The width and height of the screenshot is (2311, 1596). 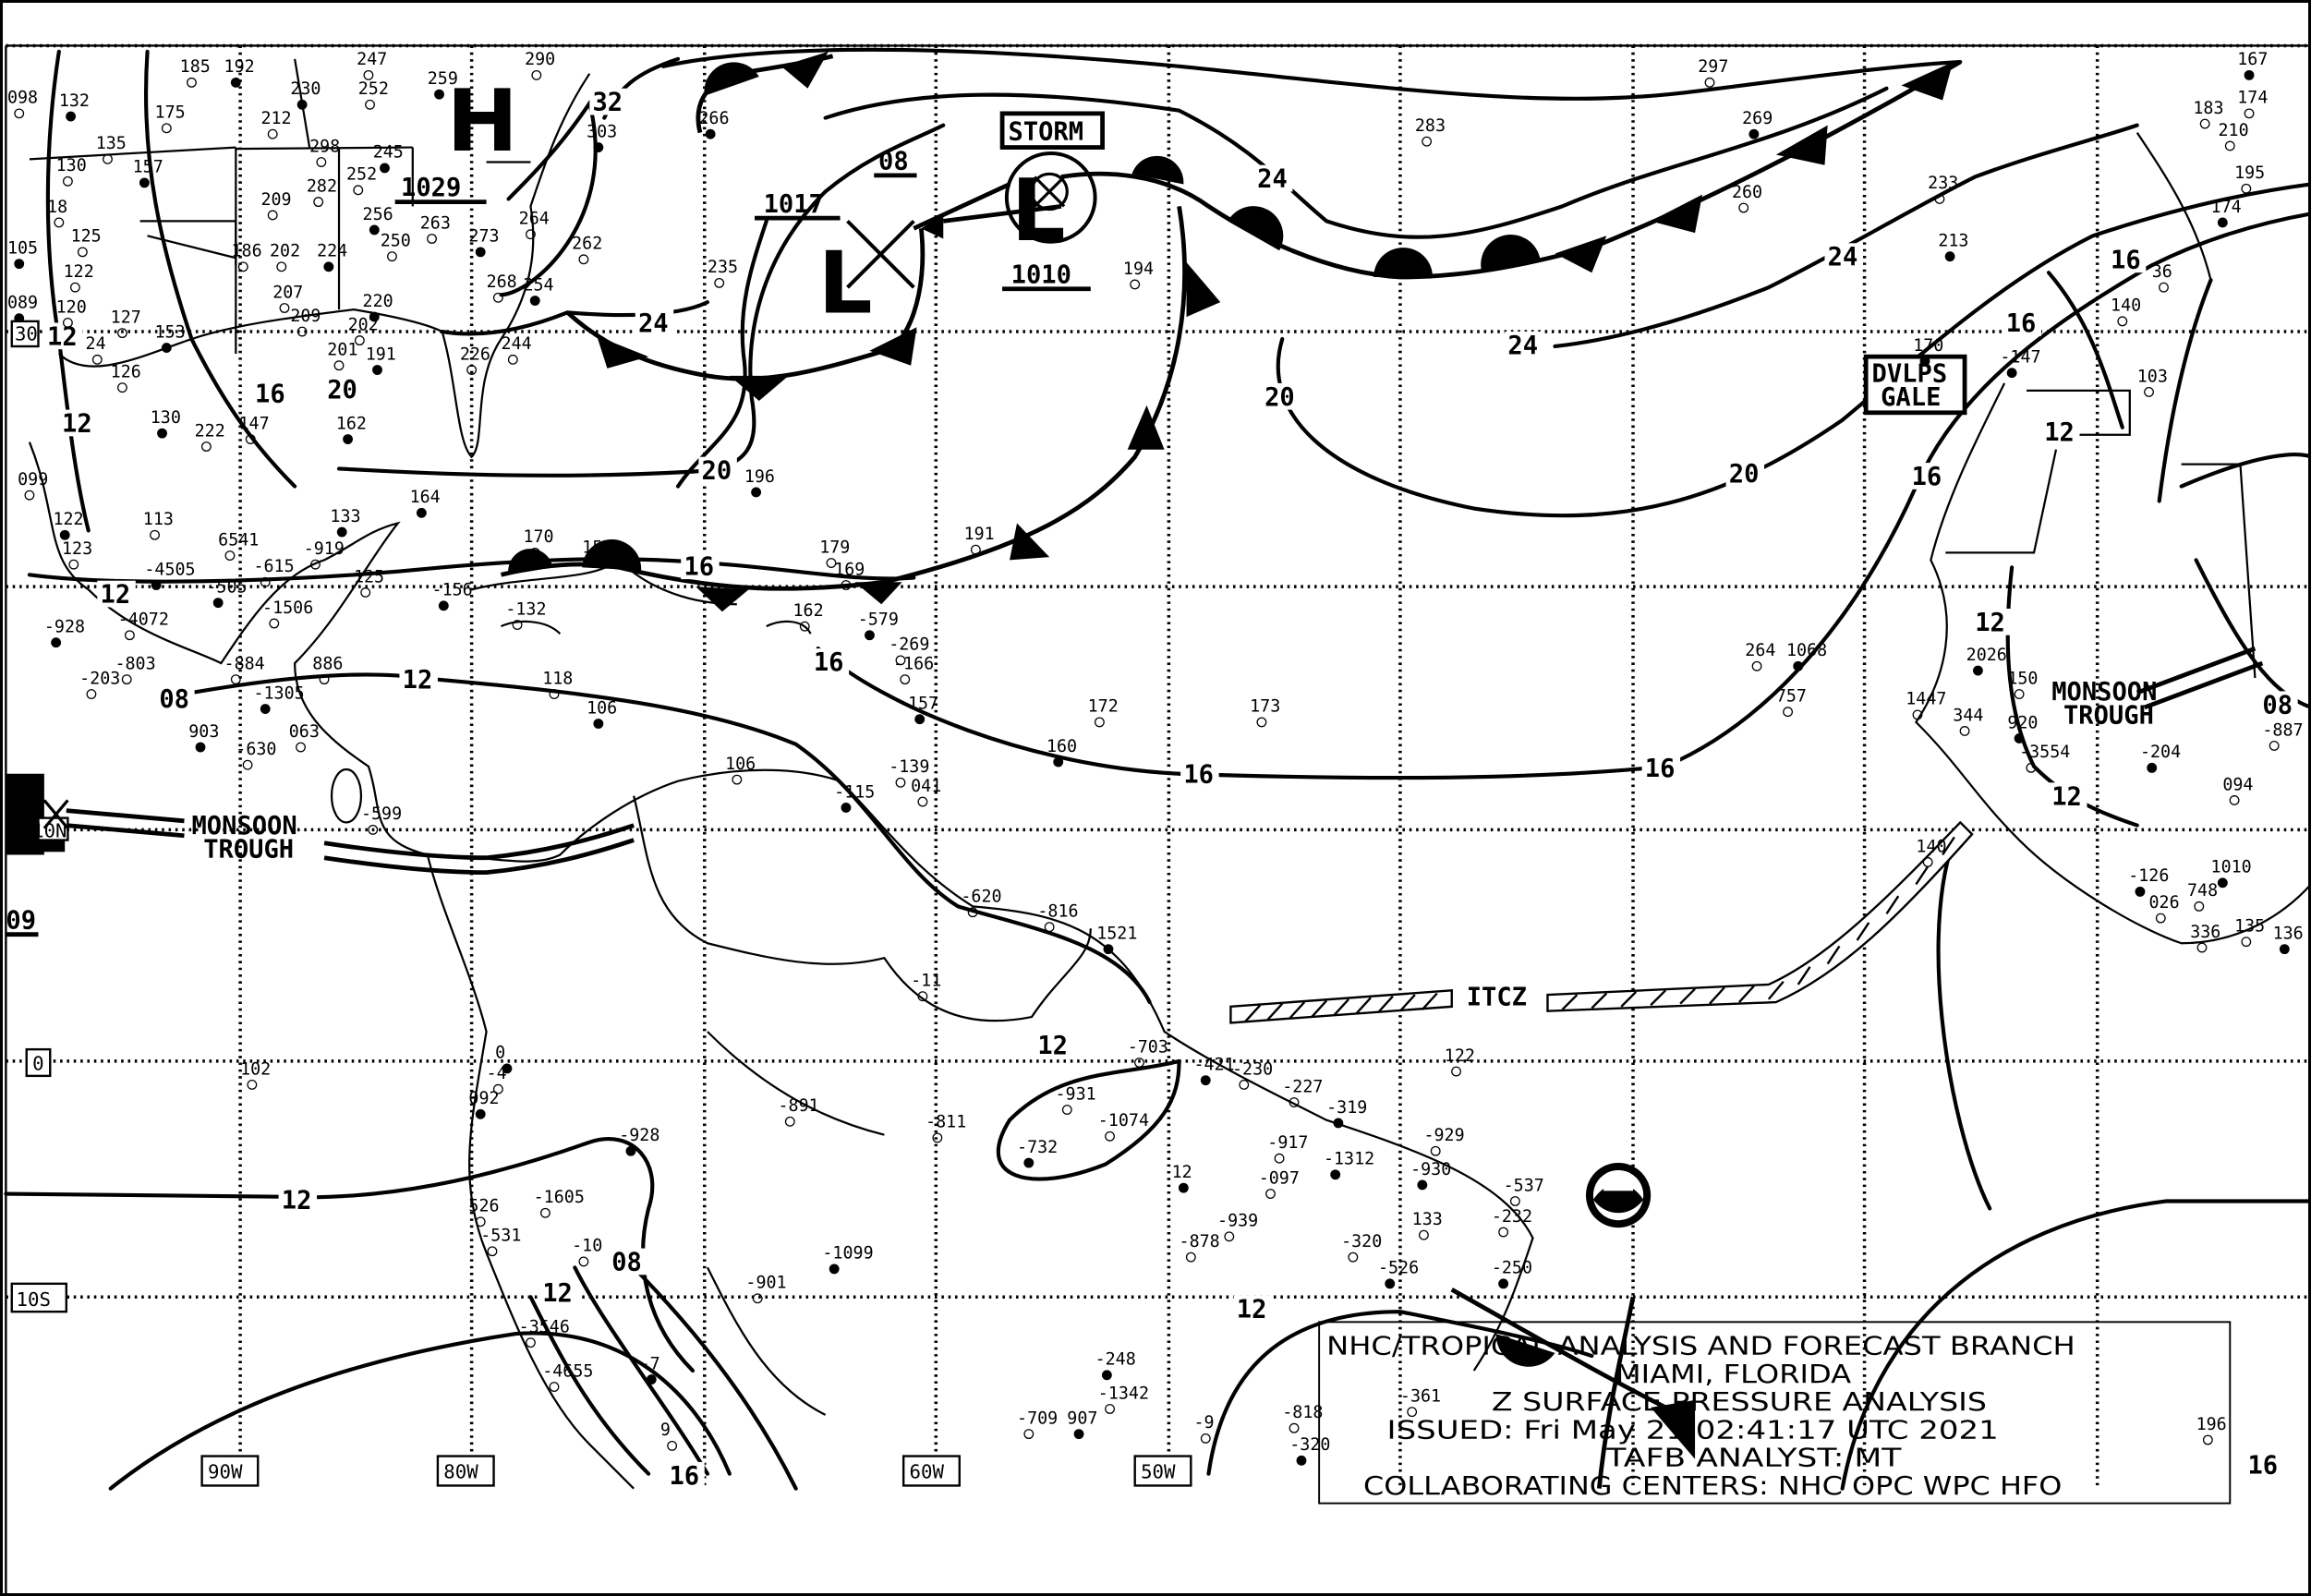 I want to click on station-value: -7, so click(x=650, y=1363).